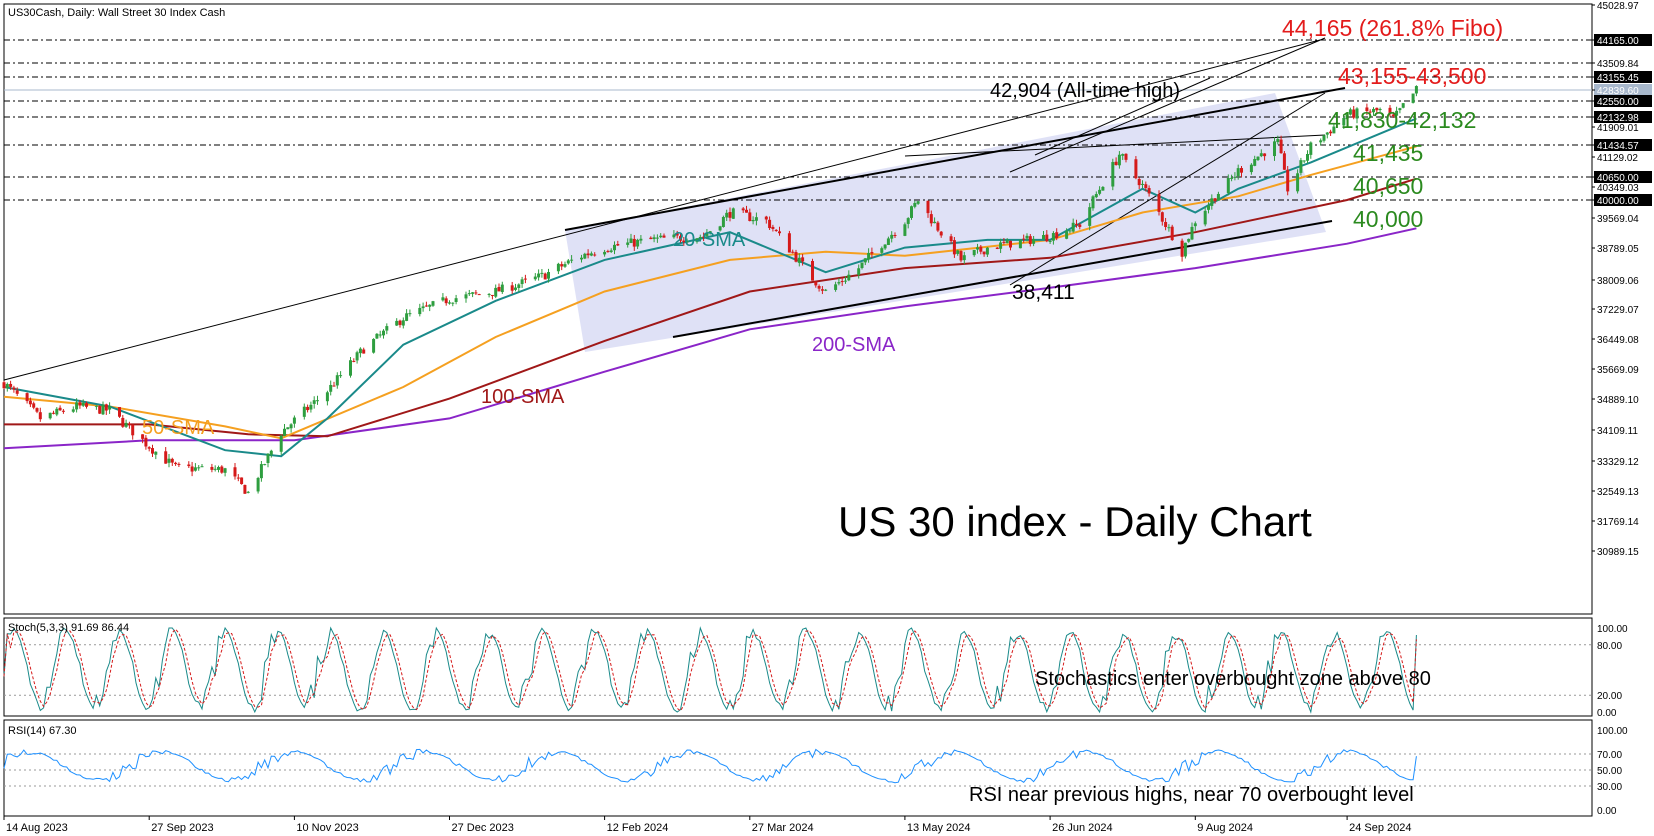 The height and width of the screenshot is (836, 1654). Describe the element at coordinates (1167, 105) in the screenshot. I see `fibo-projection-line` at that location.